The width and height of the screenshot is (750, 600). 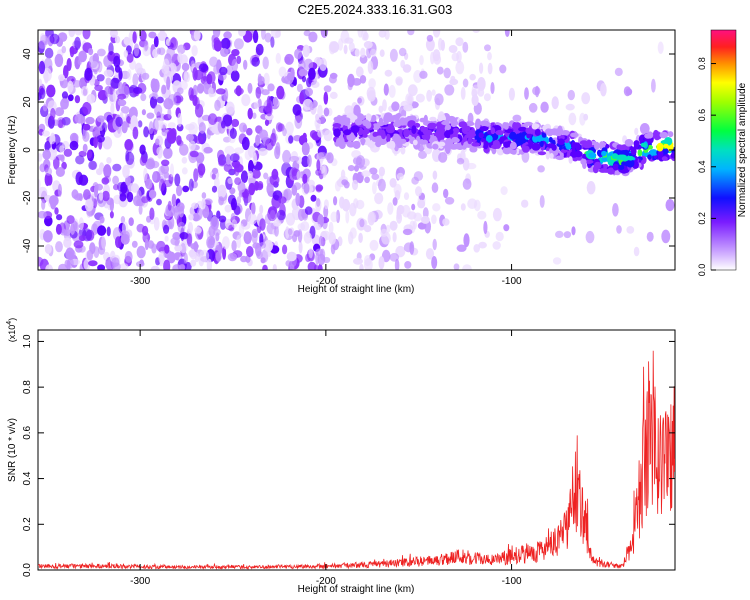 What do you see at coordinates (12, 150) in the screenshot?
I see `spectrogram-y-label: Frequency (Hz)` at bounding box center [12, 150].